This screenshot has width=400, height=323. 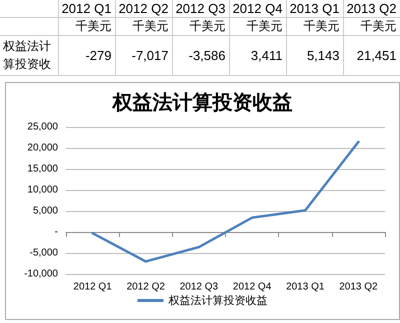 I want to click on data-label: -3,586, so click(x=200, y=55).